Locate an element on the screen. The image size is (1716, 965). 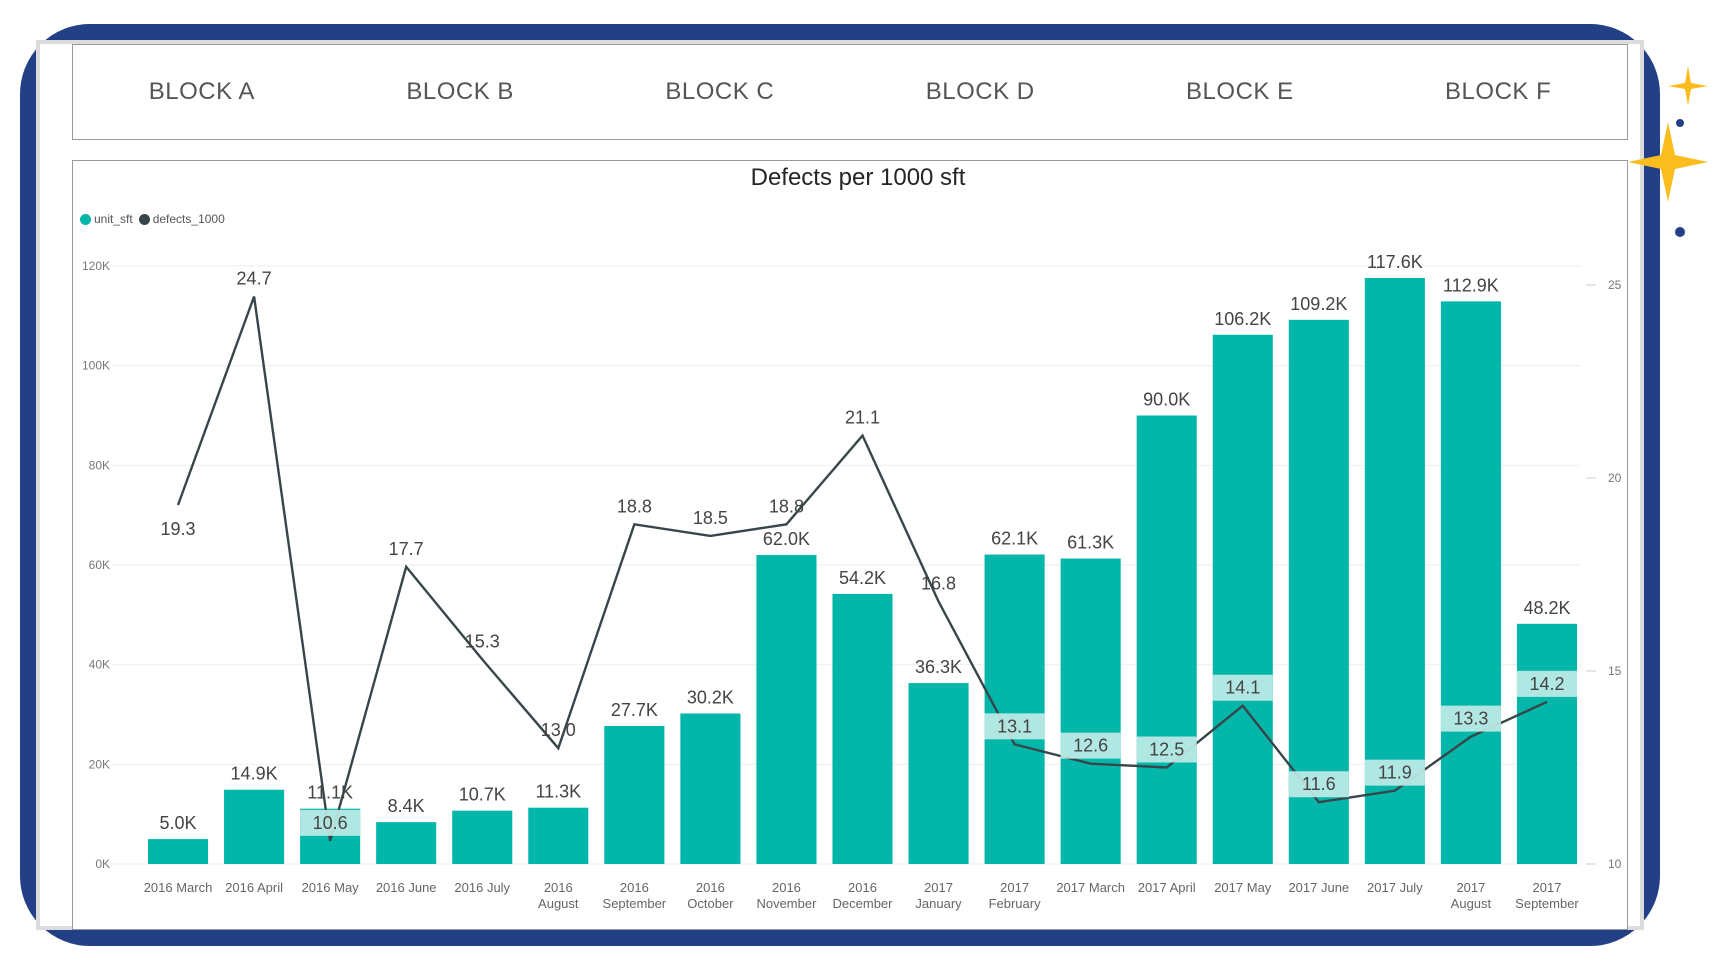
line-data-label: 21.1 is located at coordinates (862, 418).